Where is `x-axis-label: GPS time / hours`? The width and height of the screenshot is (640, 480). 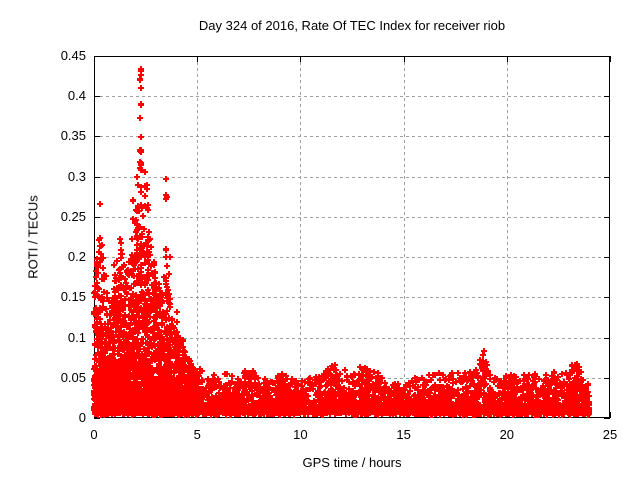
x-axis-label: GPS time / hours is located at coordinates (352, 462).